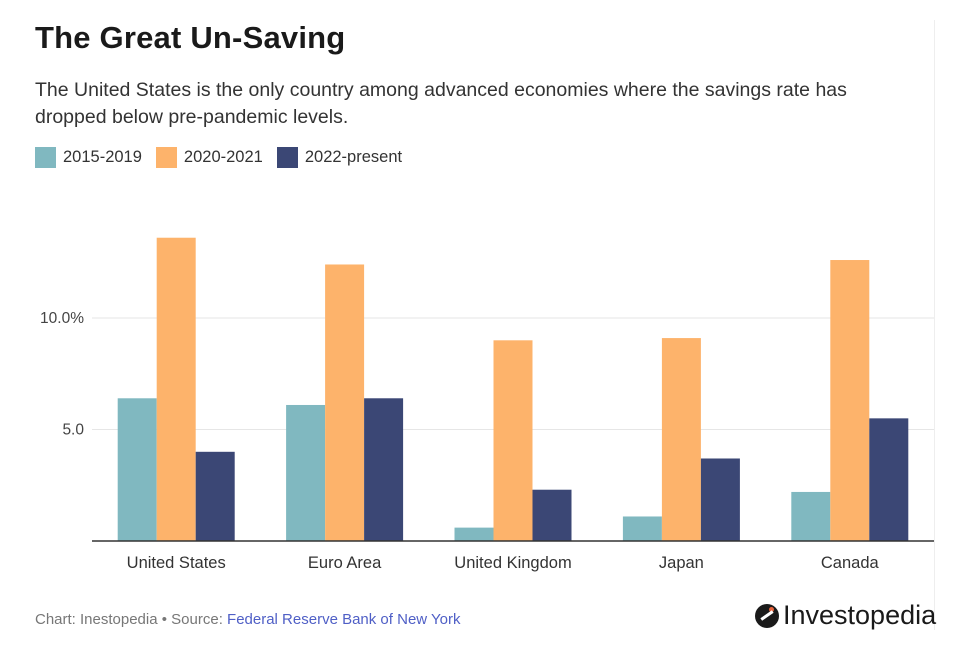  What do you see at coordinates (102, 157) in the screenshot?
I see `legend-label: 2015-2019` at bounding box center [102, 157].